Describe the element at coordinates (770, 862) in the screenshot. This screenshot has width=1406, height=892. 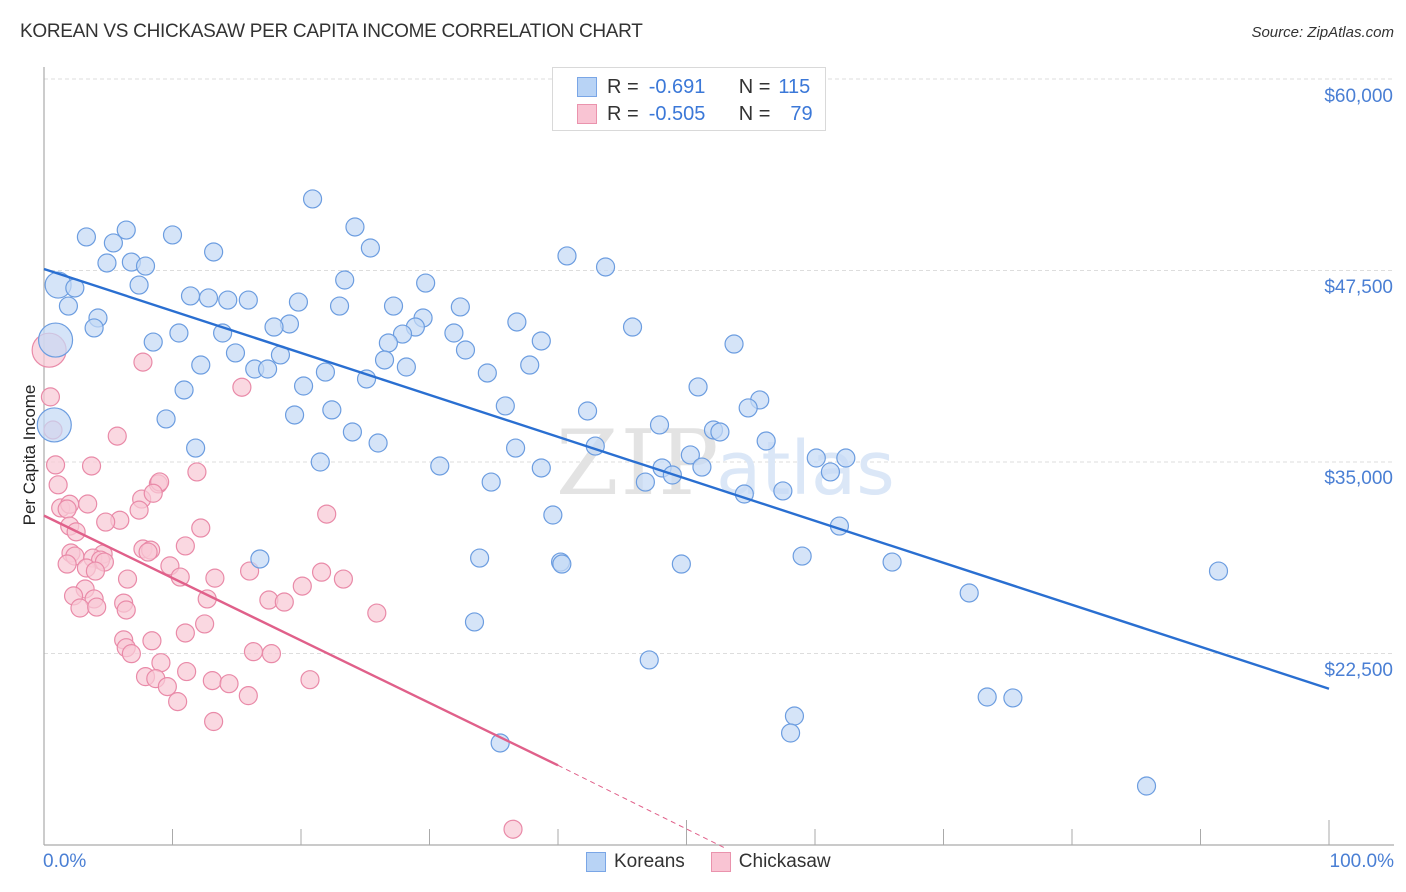
I see `legend-item-chickasaw: Chickasaw` at that location.